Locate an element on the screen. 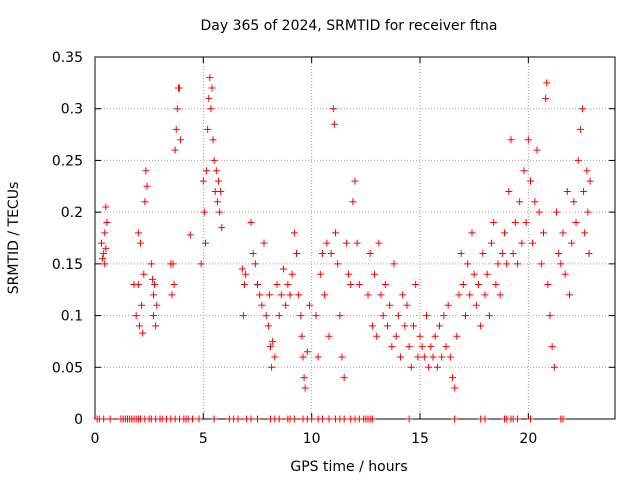 The width and height of the screenshot is (640, 480). x-tick-label: 15 is located at coordinates (420, 439).